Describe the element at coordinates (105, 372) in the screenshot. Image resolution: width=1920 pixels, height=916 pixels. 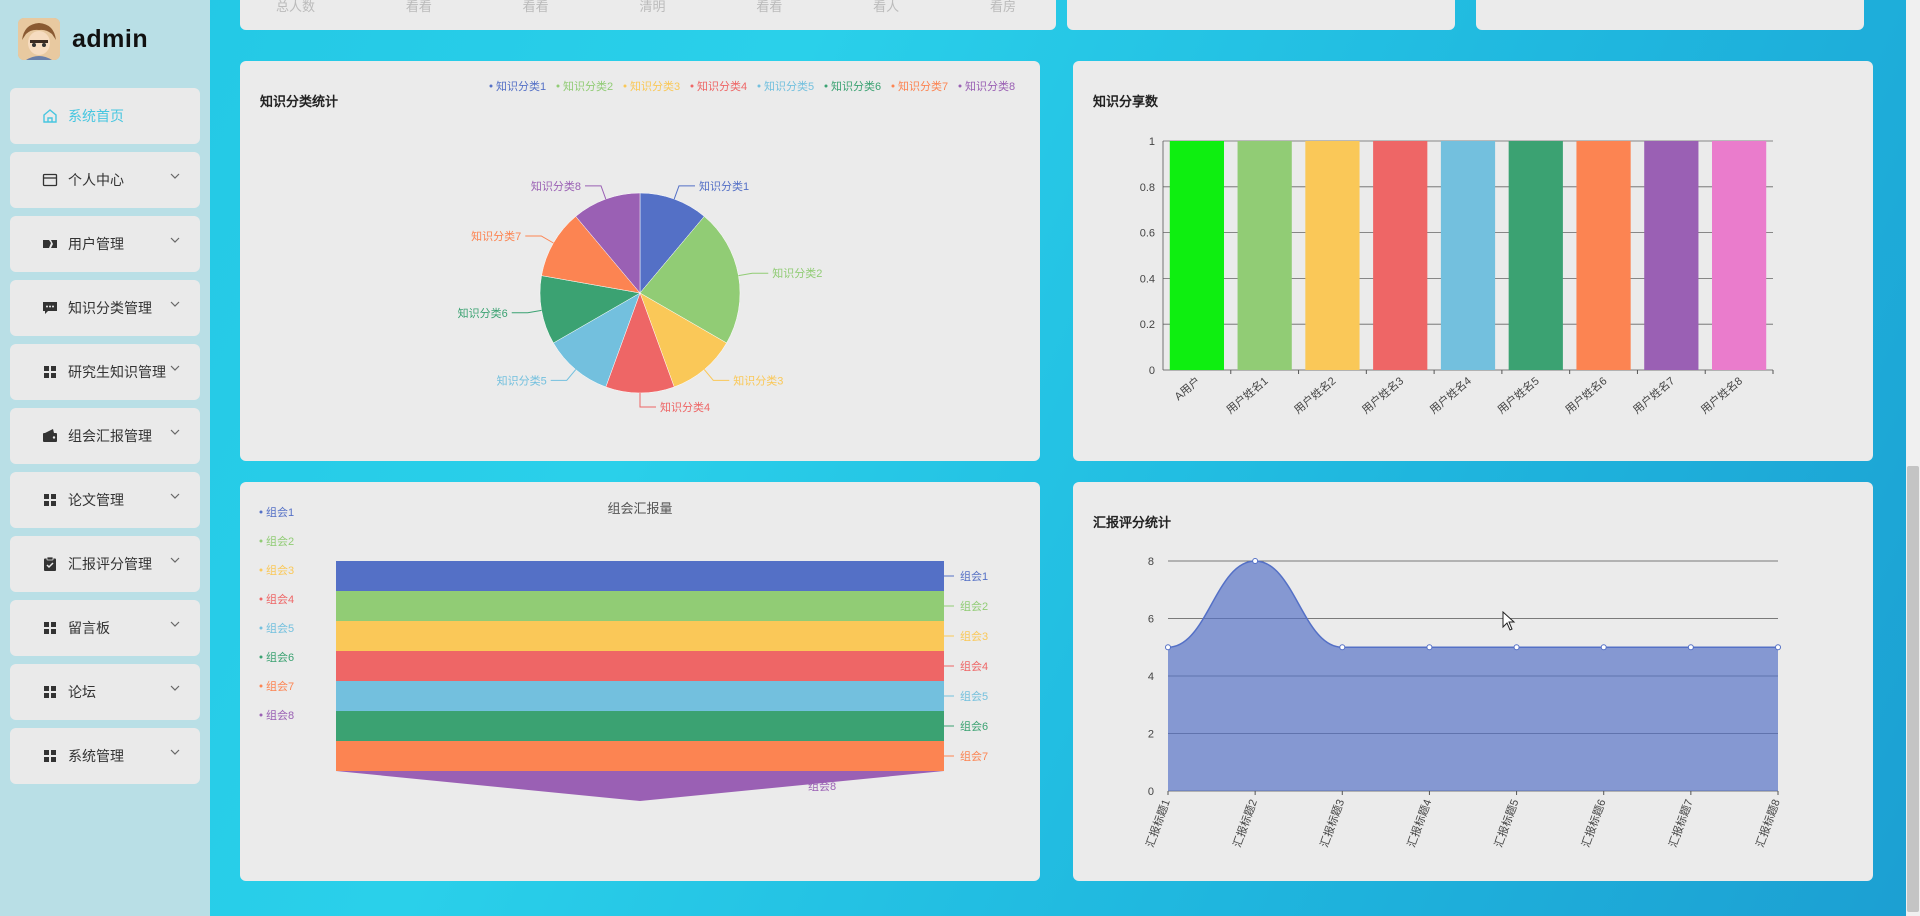
I see `sidebar-item-grad-knowledge: 研究生知识管理` at that location.